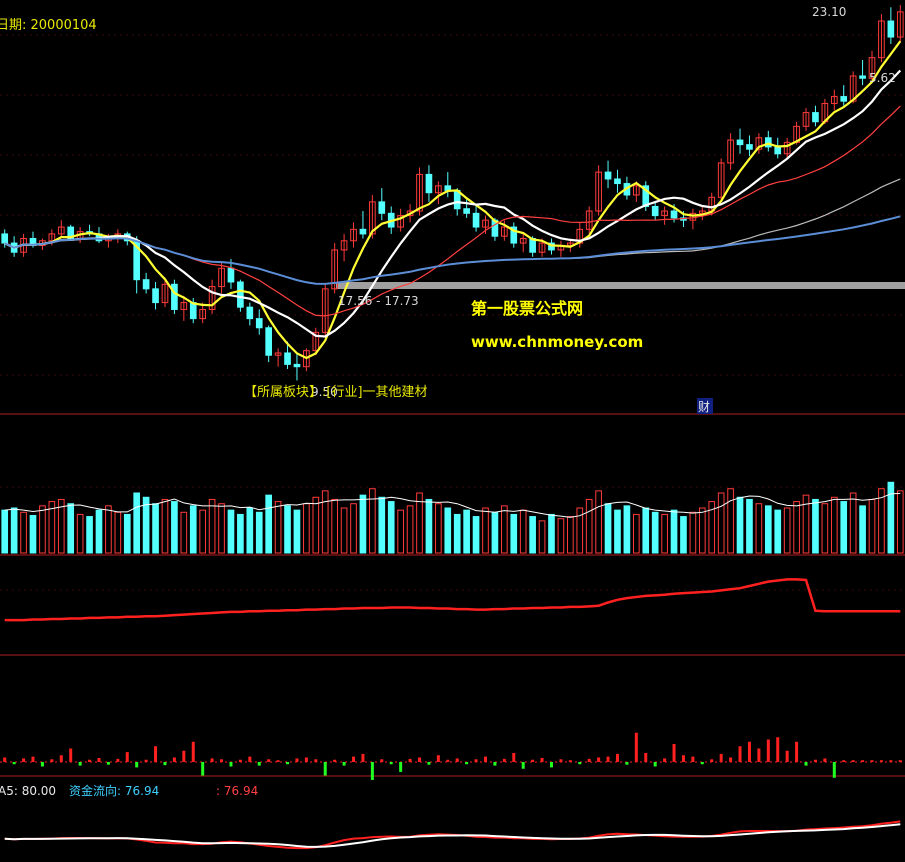 The width and height of the screenshot is (905, 862). Describe the element at coordinates (452, 756) in the screenshot. I see `flow-layer` at that location.